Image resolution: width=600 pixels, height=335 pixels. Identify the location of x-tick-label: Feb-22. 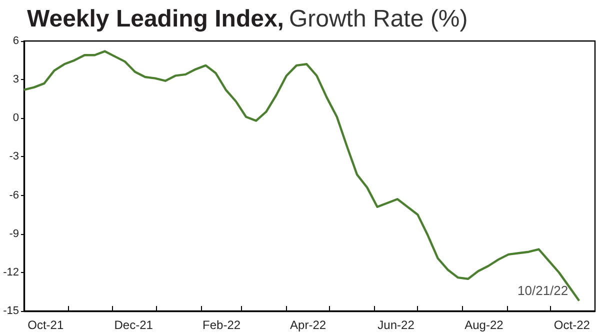
(221, 325).